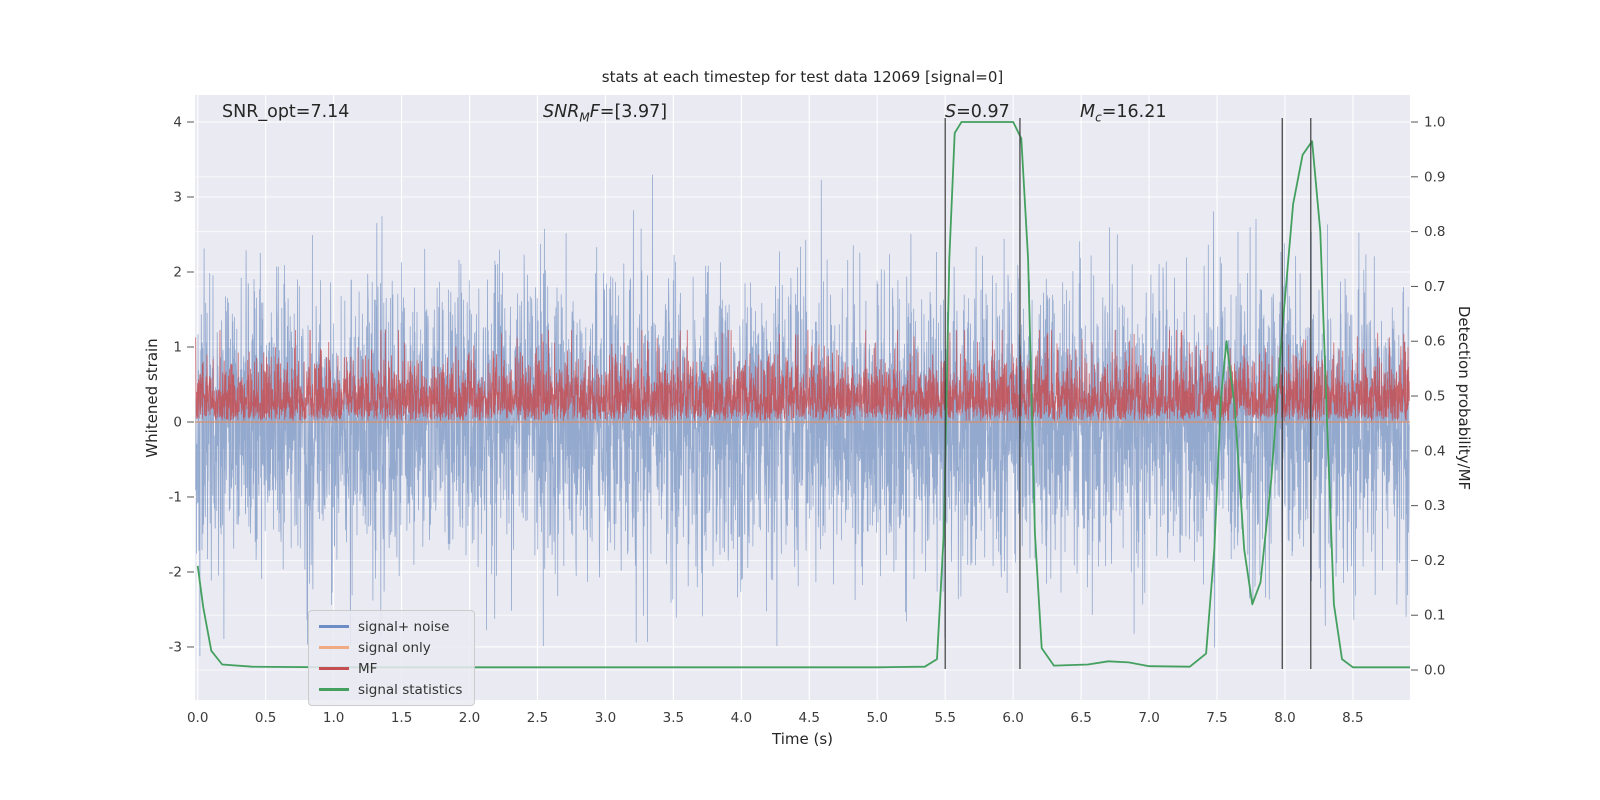  I want to click on annotation-snr-mf: SNRMF=[3.97], so click(605, 113).